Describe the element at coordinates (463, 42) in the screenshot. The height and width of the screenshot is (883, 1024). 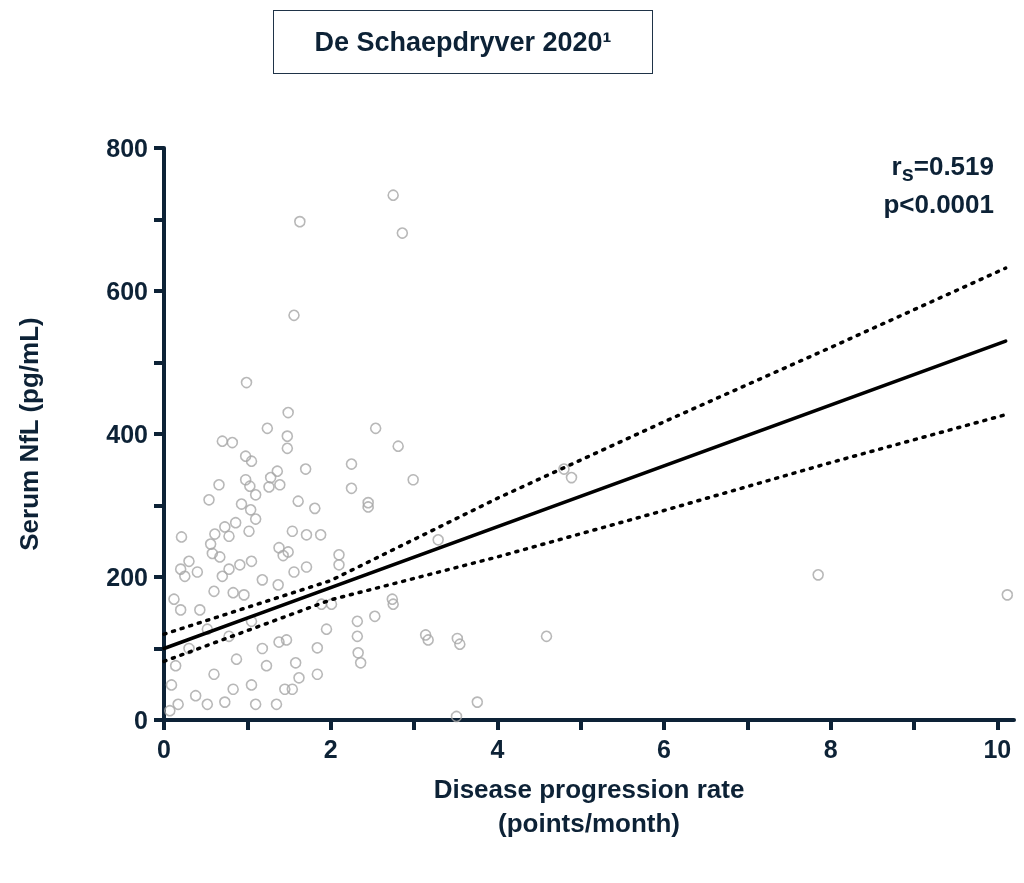
I see `chart-title: De Schaepdryver 2020¹` at that location.